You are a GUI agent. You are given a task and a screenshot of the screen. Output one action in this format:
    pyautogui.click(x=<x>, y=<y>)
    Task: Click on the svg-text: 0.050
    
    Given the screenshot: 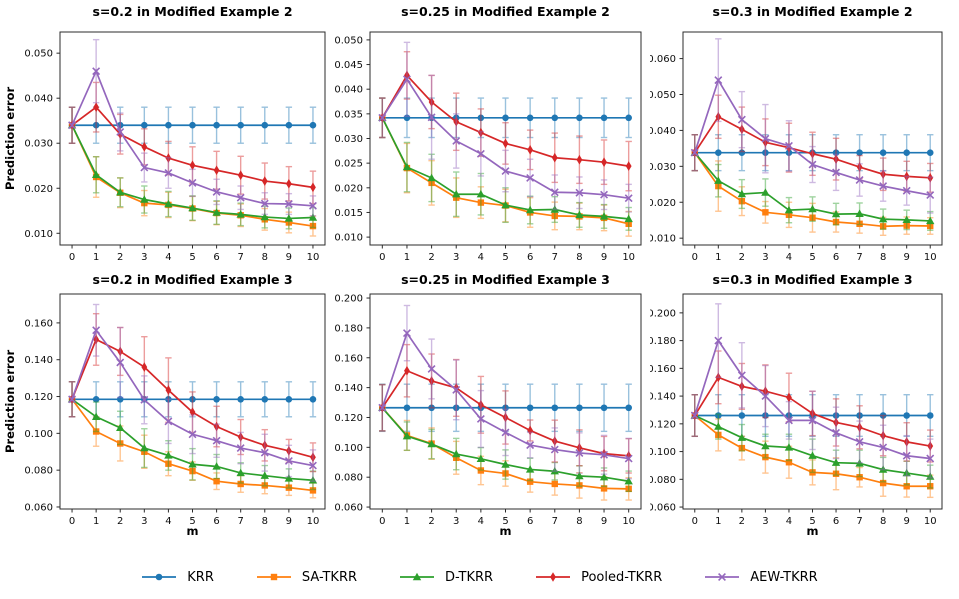 What is the action you would take?
    pyautogui.click(x=663, y=95)
    